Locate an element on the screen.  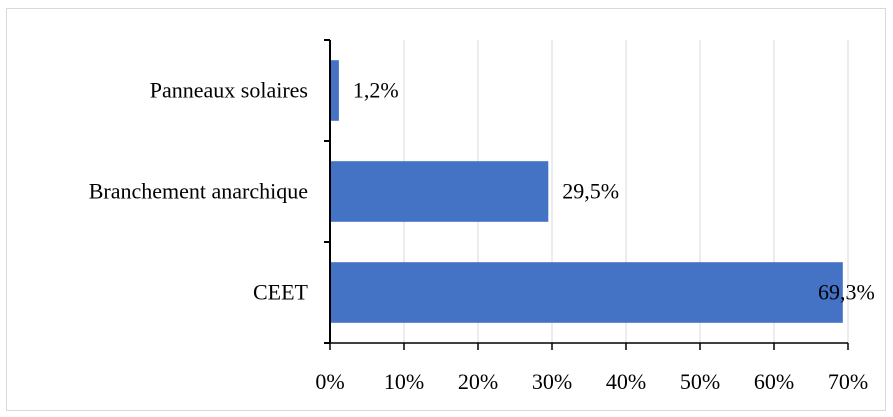
category-label-0: Panneaux solaires is located at coordinates (229, 90).